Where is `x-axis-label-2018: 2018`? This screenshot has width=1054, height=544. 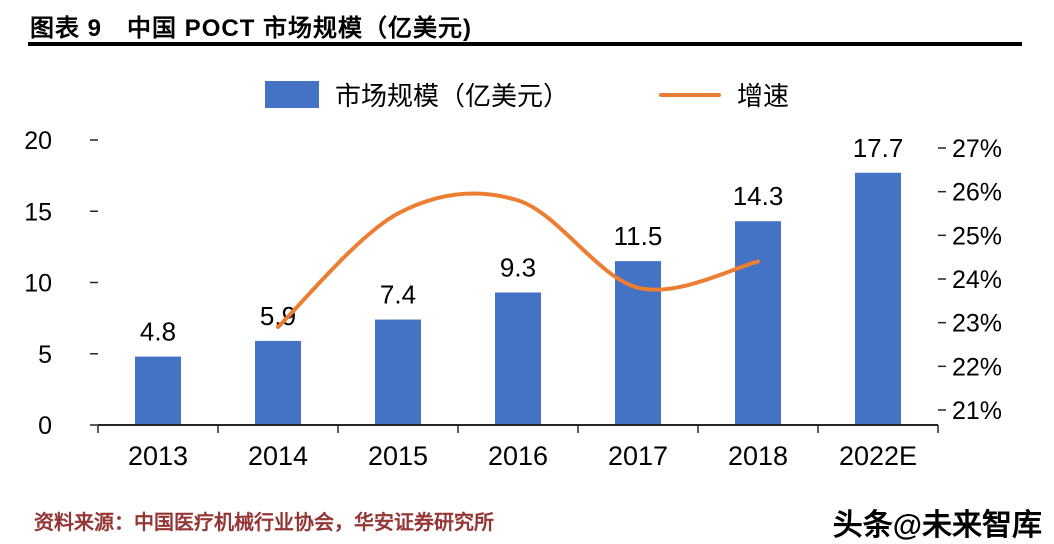
x-axis-label-2018: 2018 is located at coordinates (758, 456).